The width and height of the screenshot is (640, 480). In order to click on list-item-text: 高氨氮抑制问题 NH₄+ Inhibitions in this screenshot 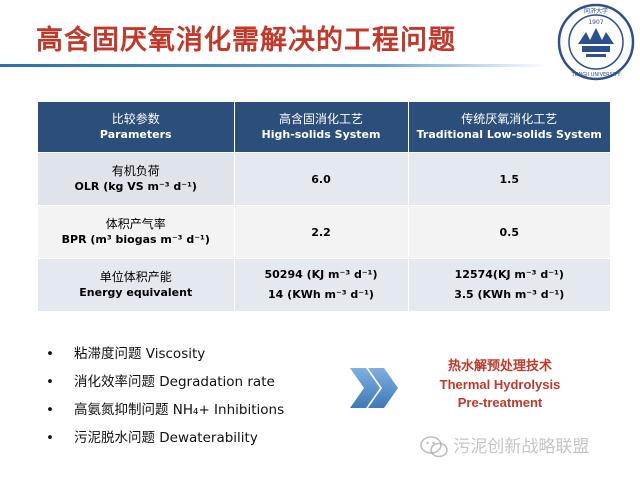, I will do `click(179, 410)`.